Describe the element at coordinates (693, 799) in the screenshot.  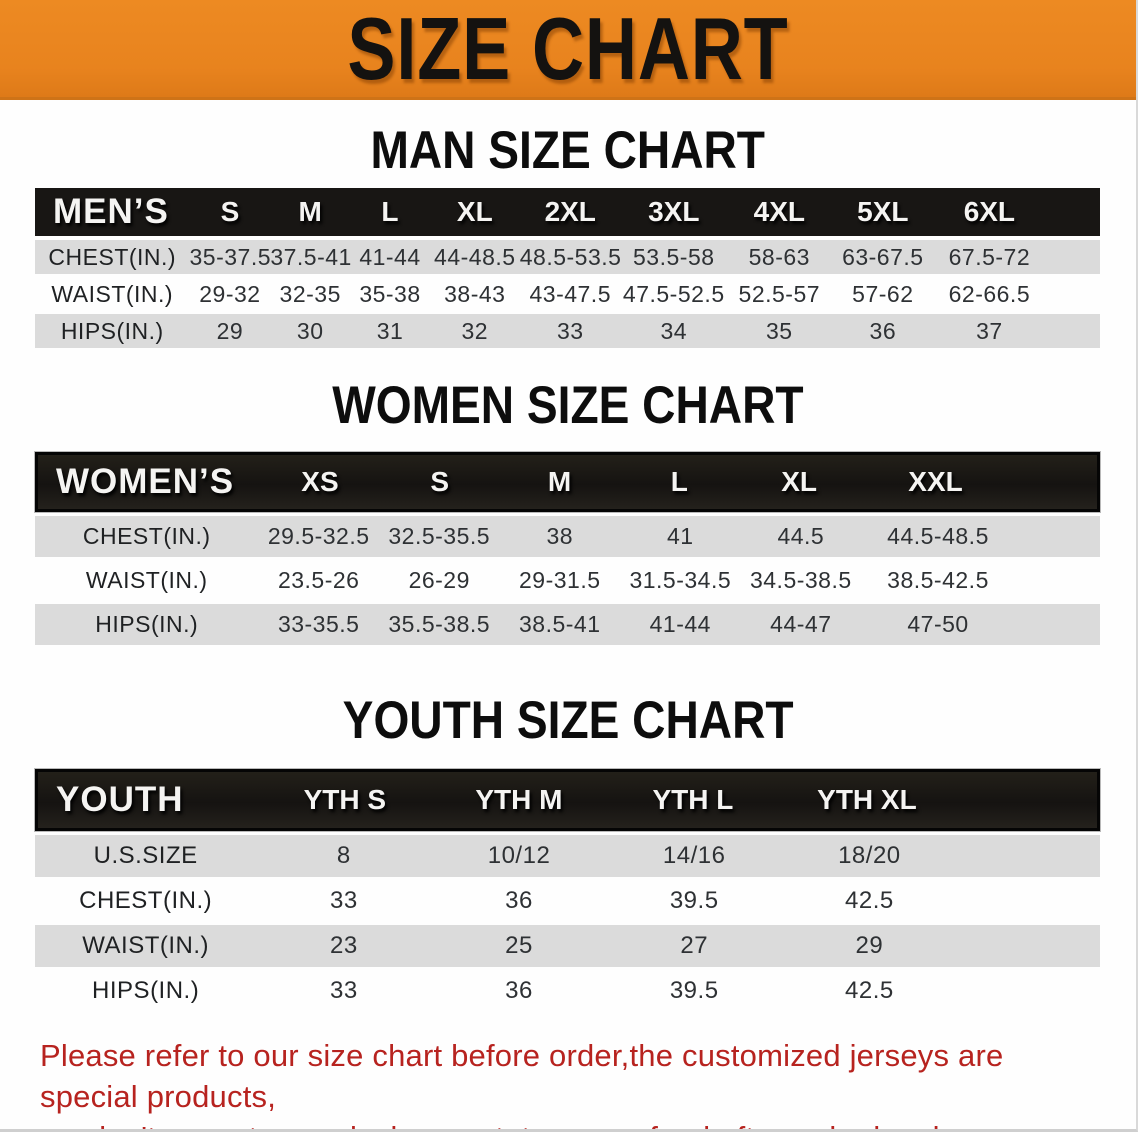
I see `youth-size-col-l: YTH L` at that location.